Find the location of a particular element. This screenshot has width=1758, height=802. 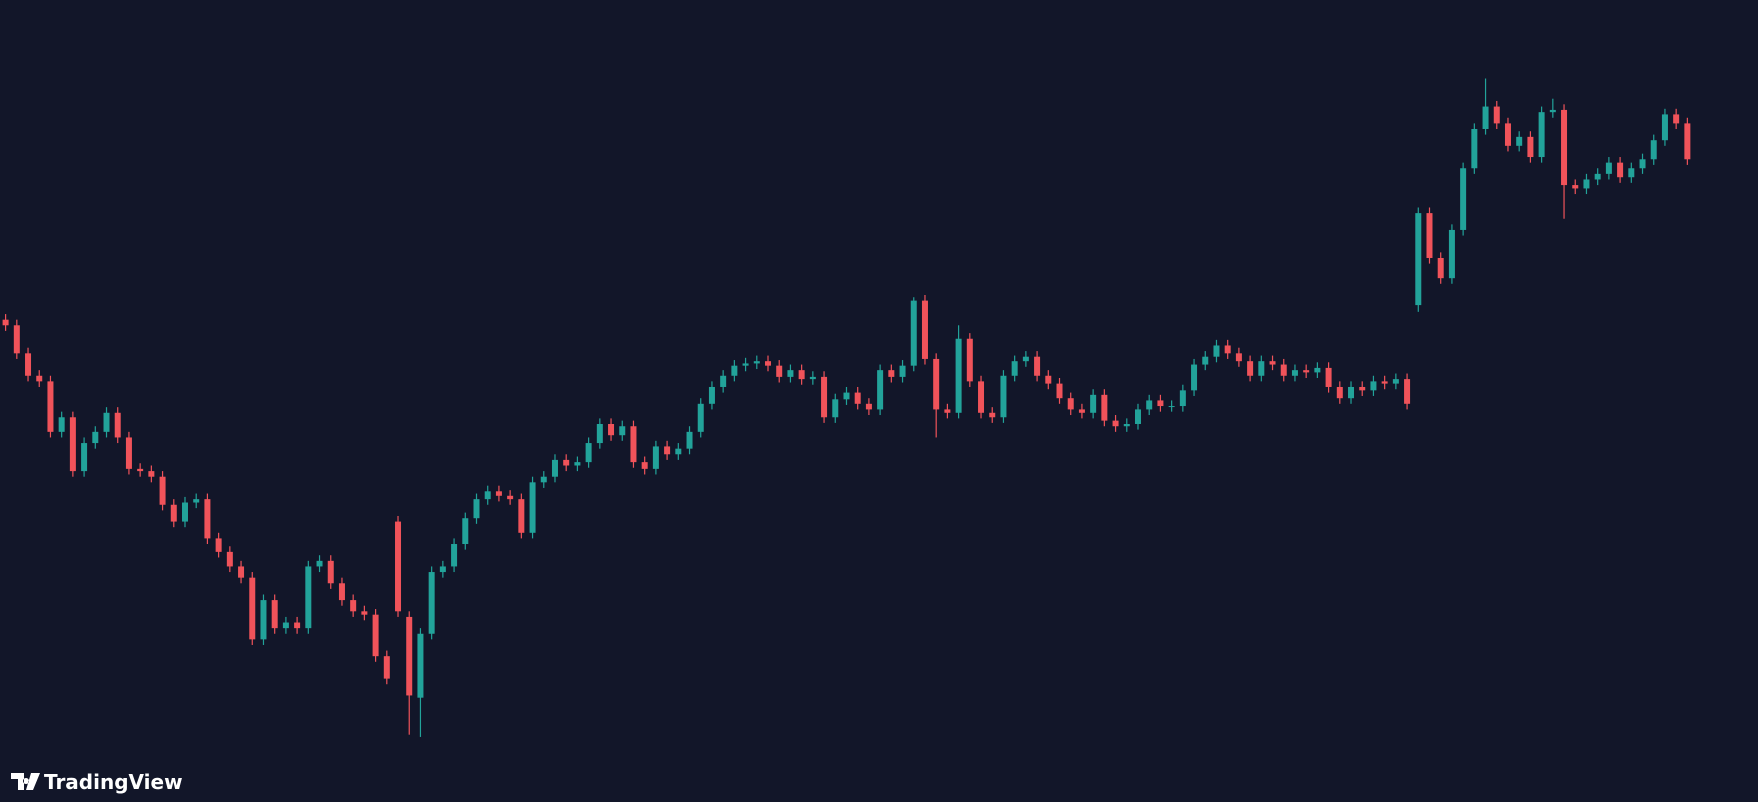

watermark: TradingView is located at coordinates (113, 782).